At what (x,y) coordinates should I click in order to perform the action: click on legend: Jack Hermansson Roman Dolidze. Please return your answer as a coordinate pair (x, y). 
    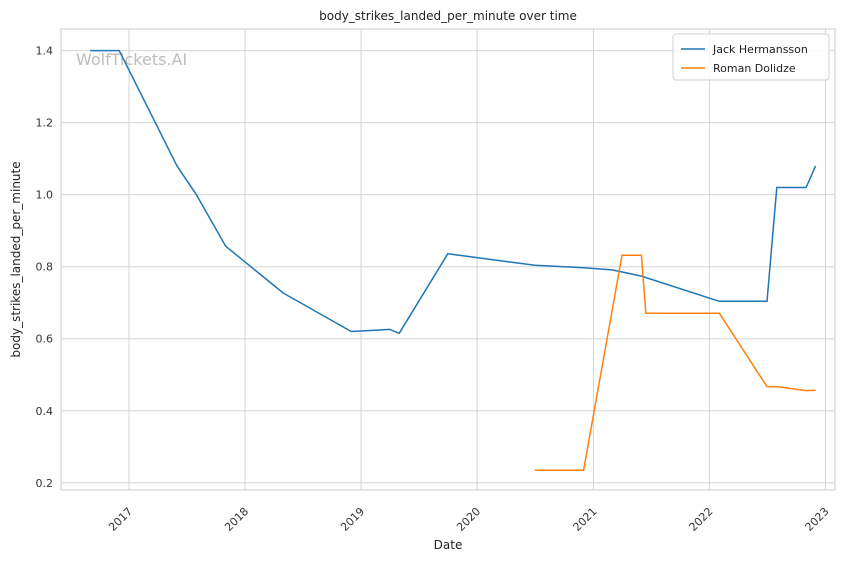
    Looking at the image, I should click on (751, 57).